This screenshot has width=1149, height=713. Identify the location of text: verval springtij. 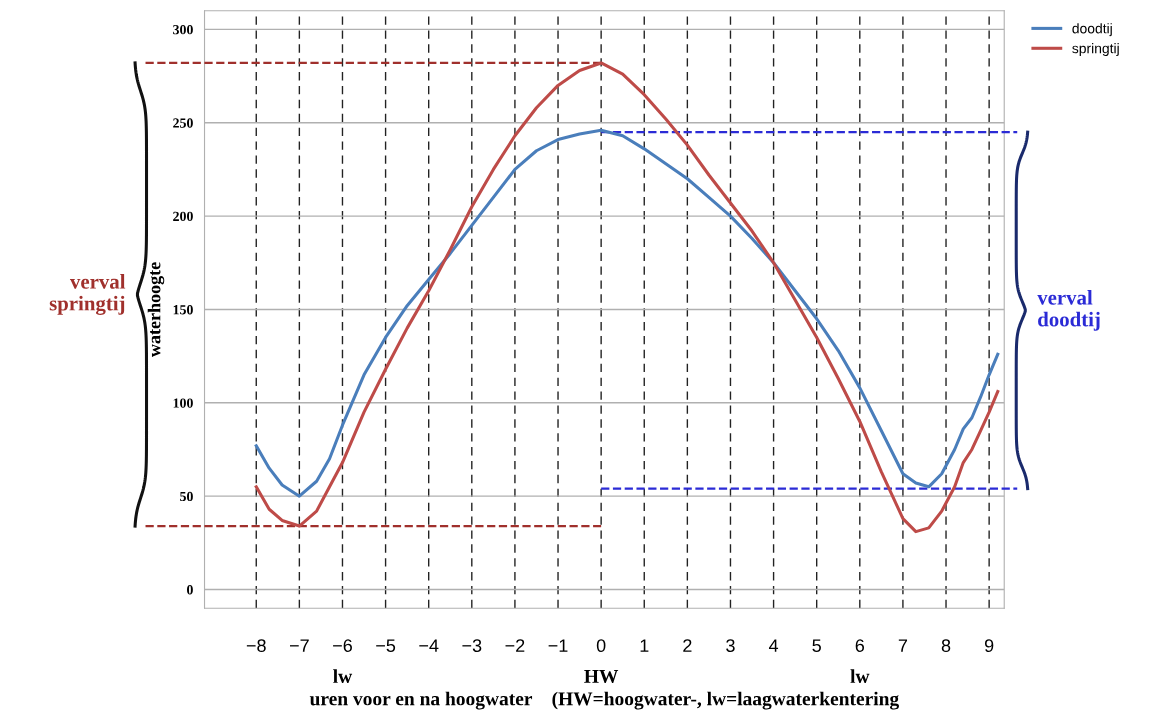
(87, 294).